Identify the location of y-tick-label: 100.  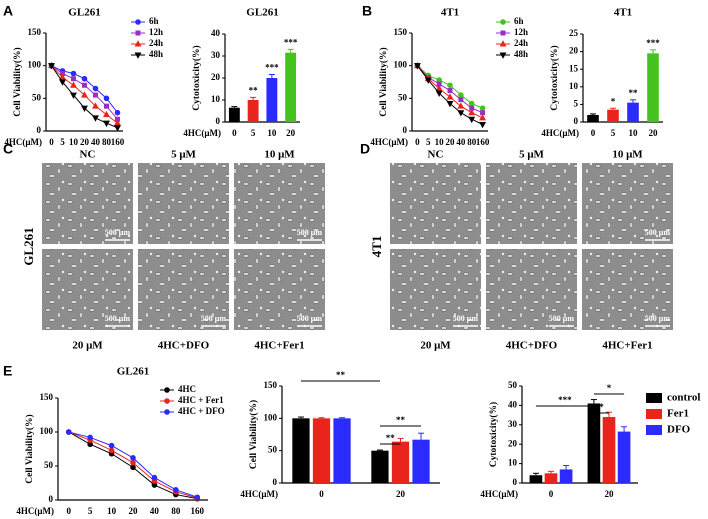
(401, 65).